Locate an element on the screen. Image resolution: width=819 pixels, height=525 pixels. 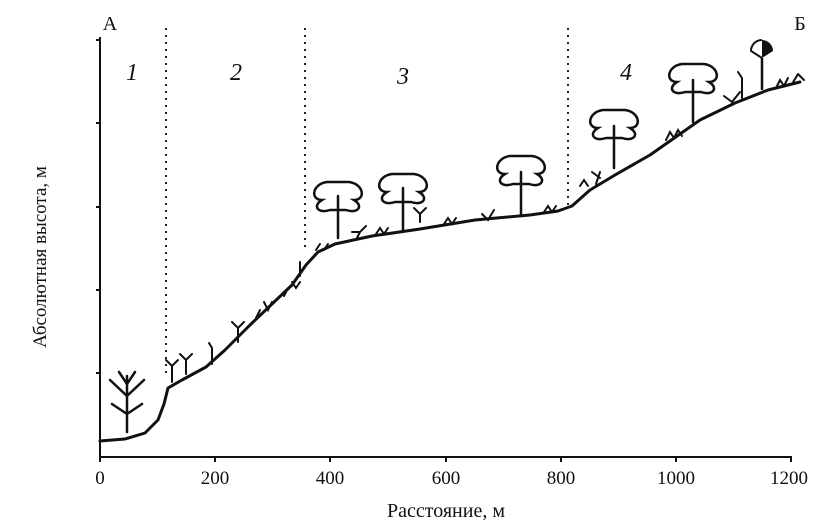
x-axis-title: Расстояние, м is located at coordinates (446, 511).